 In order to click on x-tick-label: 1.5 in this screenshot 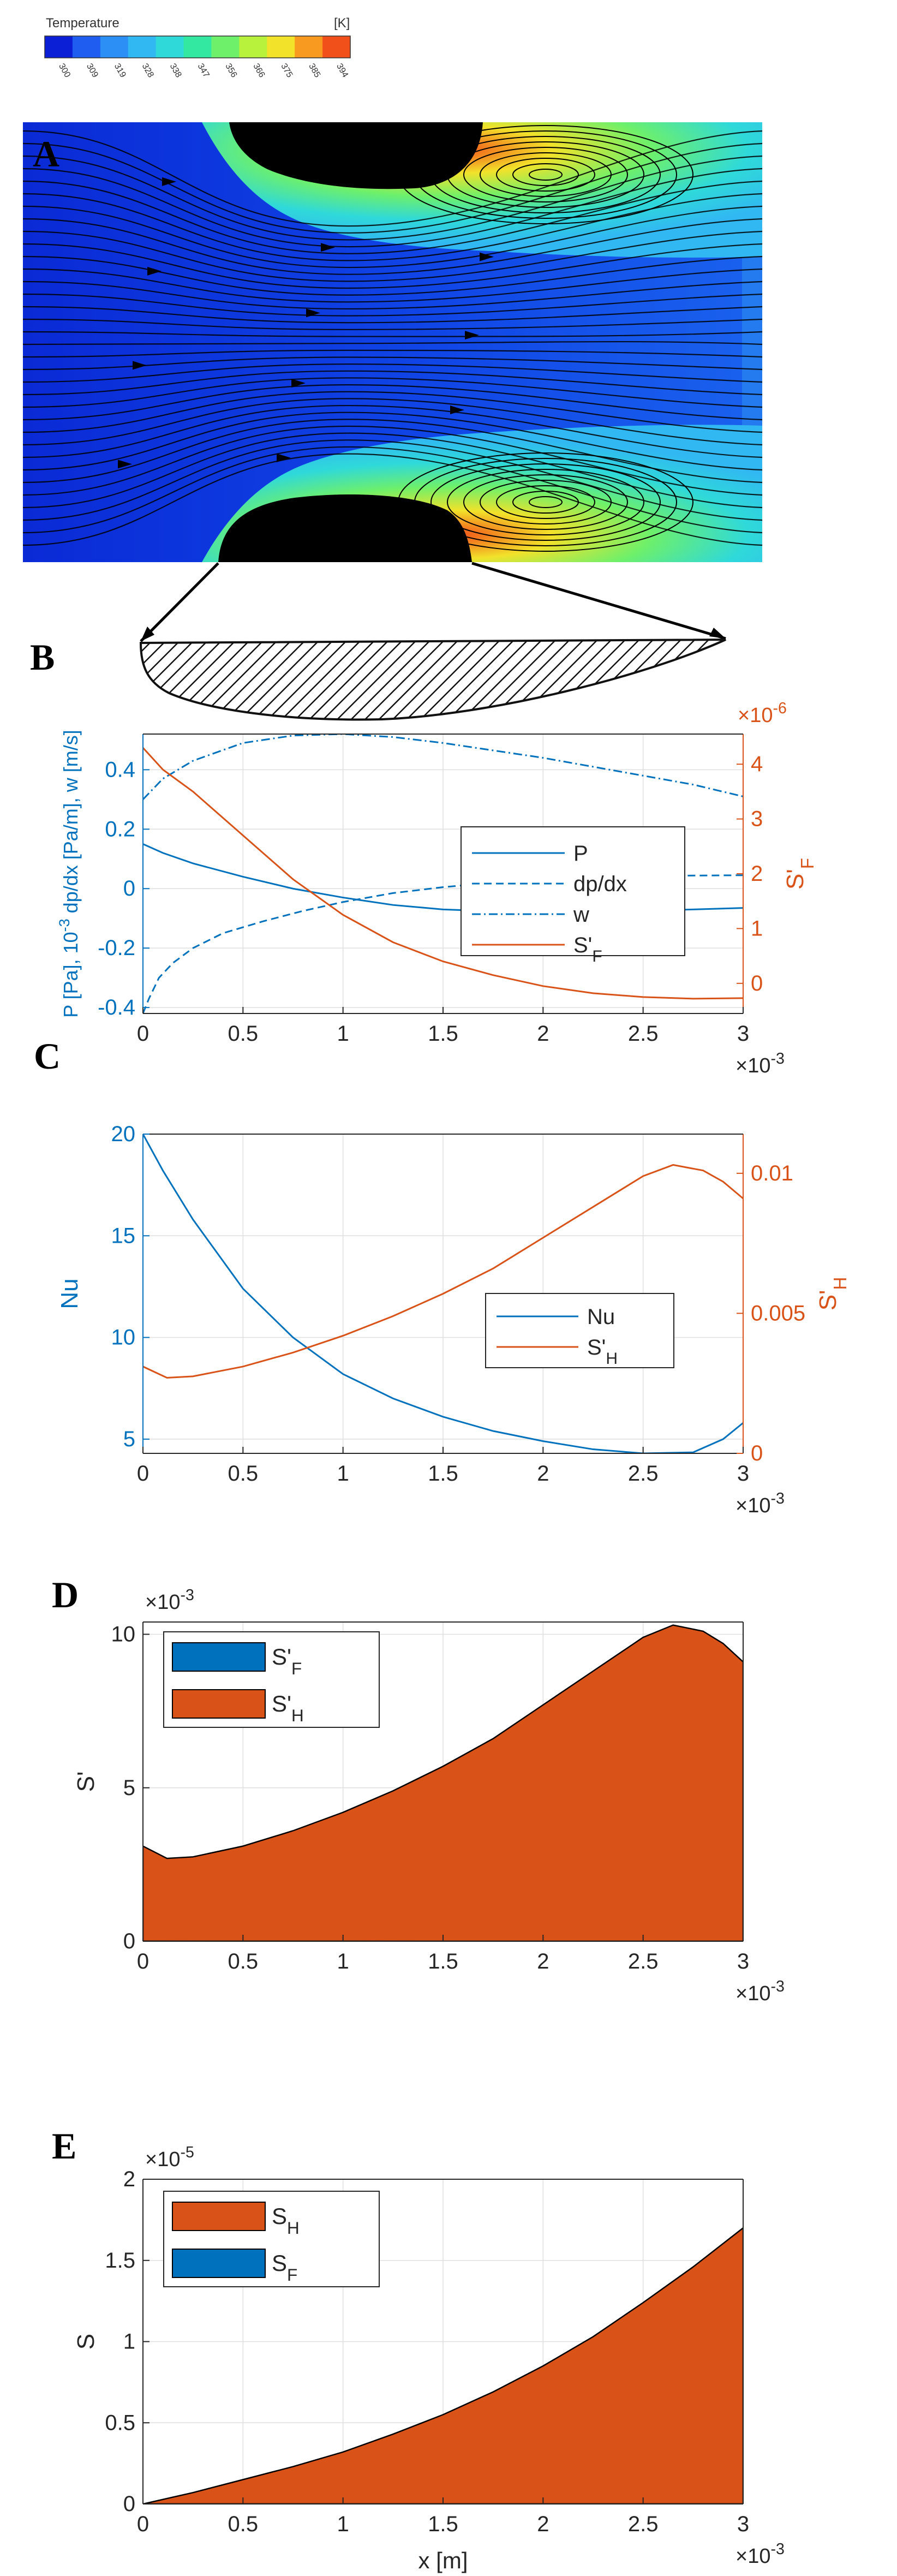, I will do `click(443, 1961)`.